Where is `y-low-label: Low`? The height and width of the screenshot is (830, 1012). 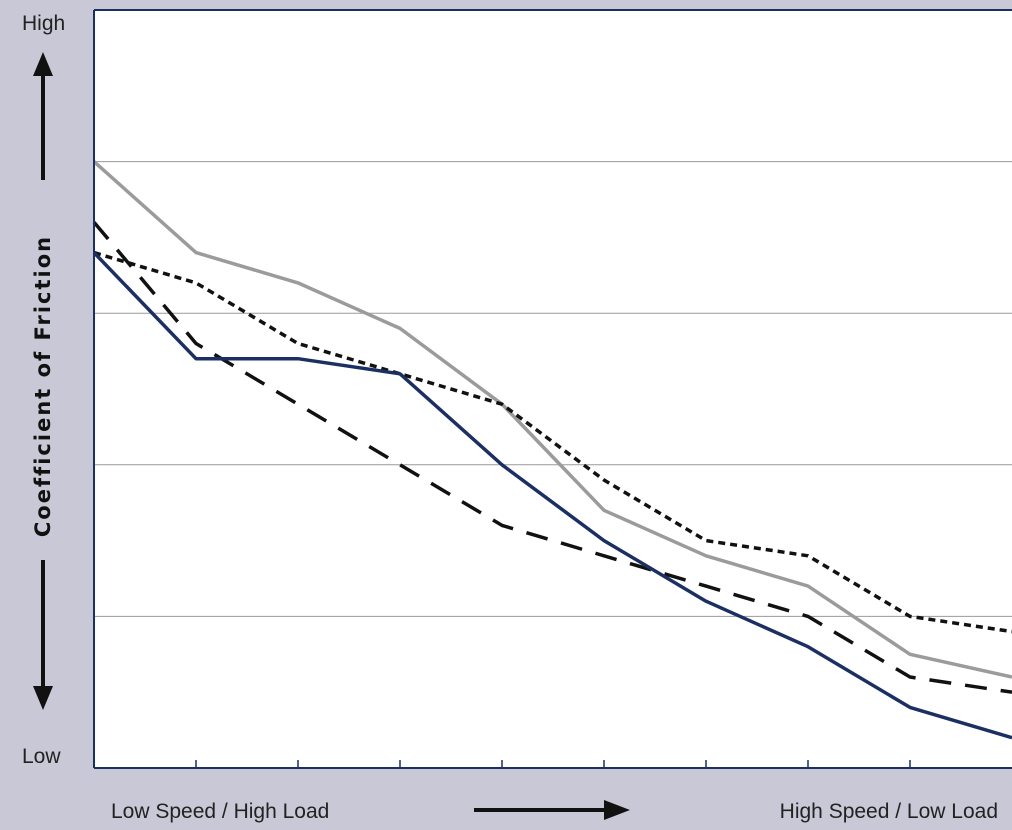
y-low-label: Low is located at coordinates (41, 756).